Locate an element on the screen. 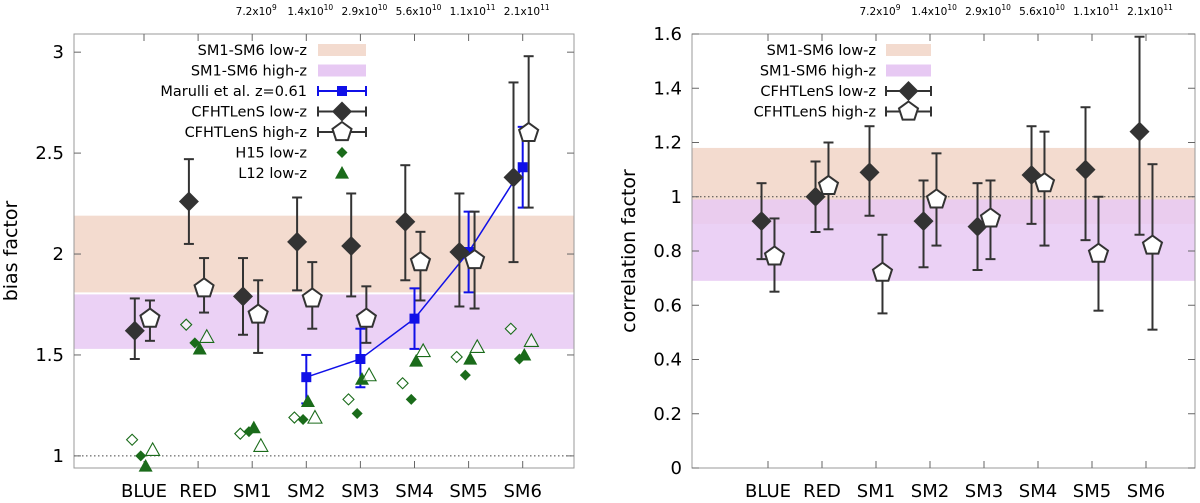  stellar-mass-label: 5.6x10¹⁰ is located at coordinates (1042, 10).